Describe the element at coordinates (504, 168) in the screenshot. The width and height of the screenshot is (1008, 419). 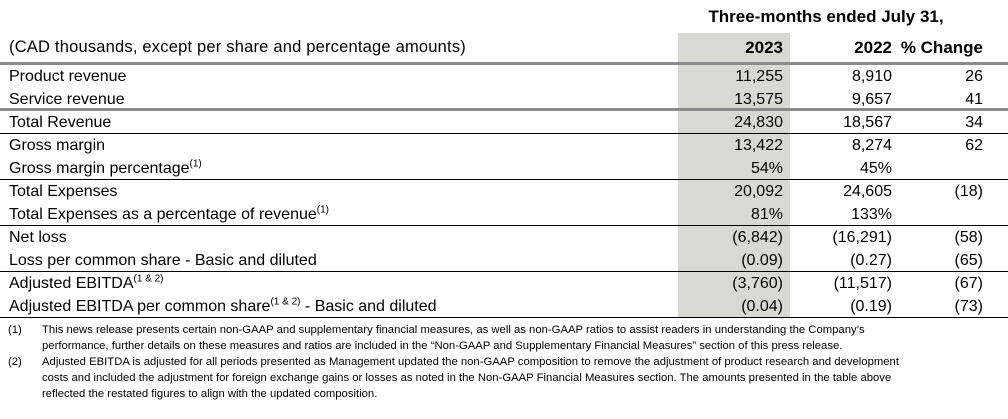
I see `table-row-gross-margin-percentage: Gross margin percentage(1) 54% 45%` at that location.